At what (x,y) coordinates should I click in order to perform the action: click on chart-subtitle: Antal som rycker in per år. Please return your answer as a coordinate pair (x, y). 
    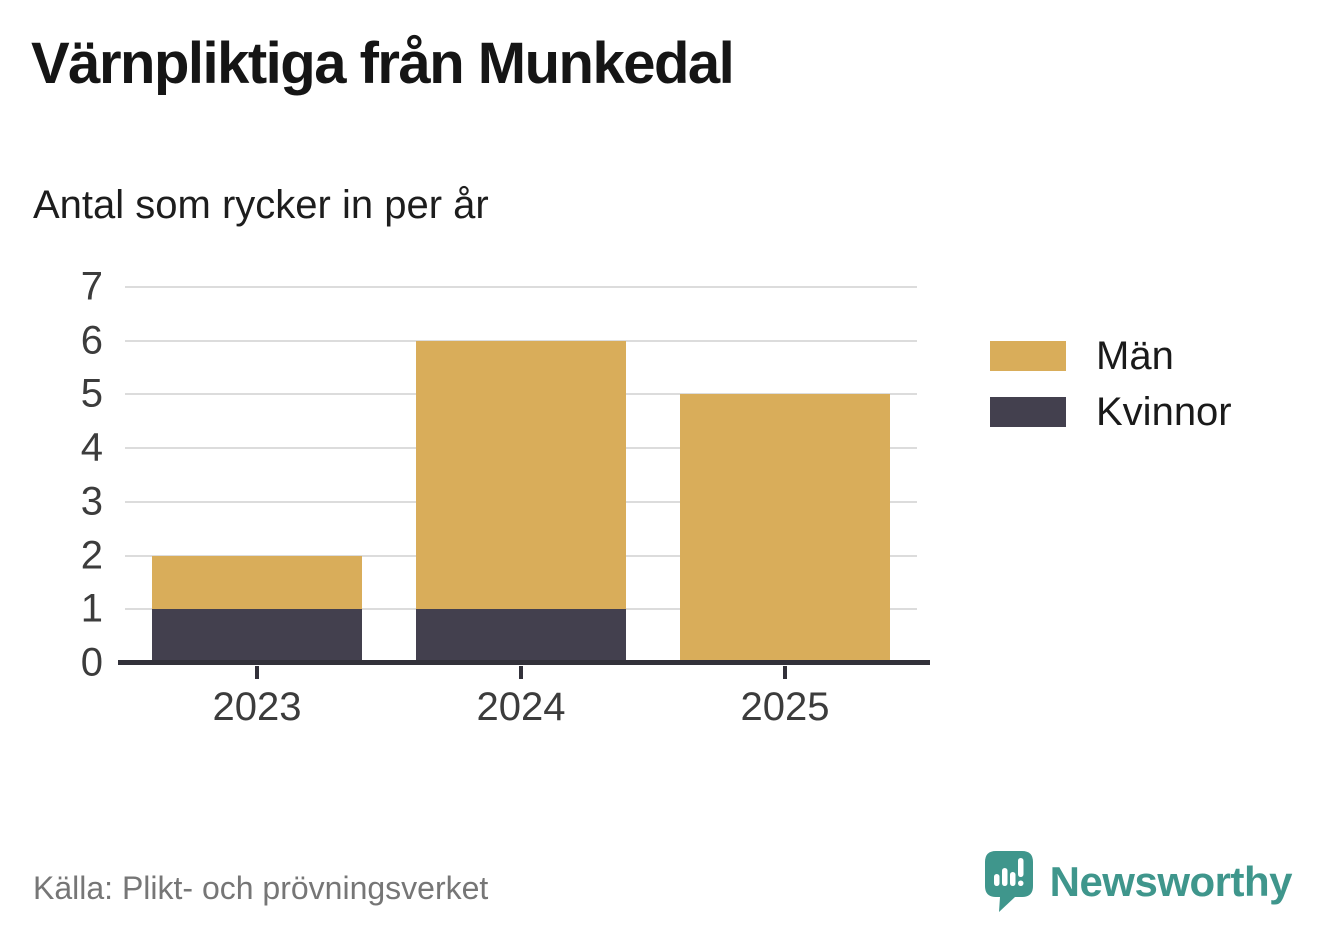
    Looking at the image, I should click on (261, 205).